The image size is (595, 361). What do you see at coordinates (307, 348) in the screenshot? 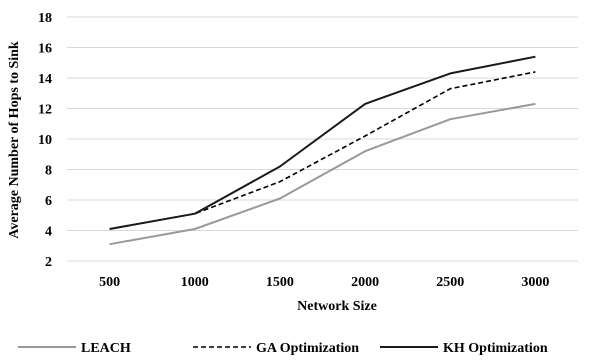
I see `legend-label: GA Optimization` at bounding box center [307, 348].